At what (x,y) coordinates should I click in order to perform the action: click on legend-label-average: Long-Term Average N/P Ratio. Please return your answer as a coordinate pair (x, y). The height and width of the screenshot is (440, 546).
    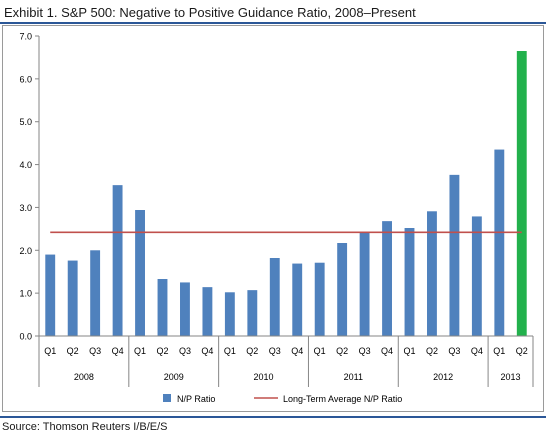
    Looking at the image, I should click on (342, 399).